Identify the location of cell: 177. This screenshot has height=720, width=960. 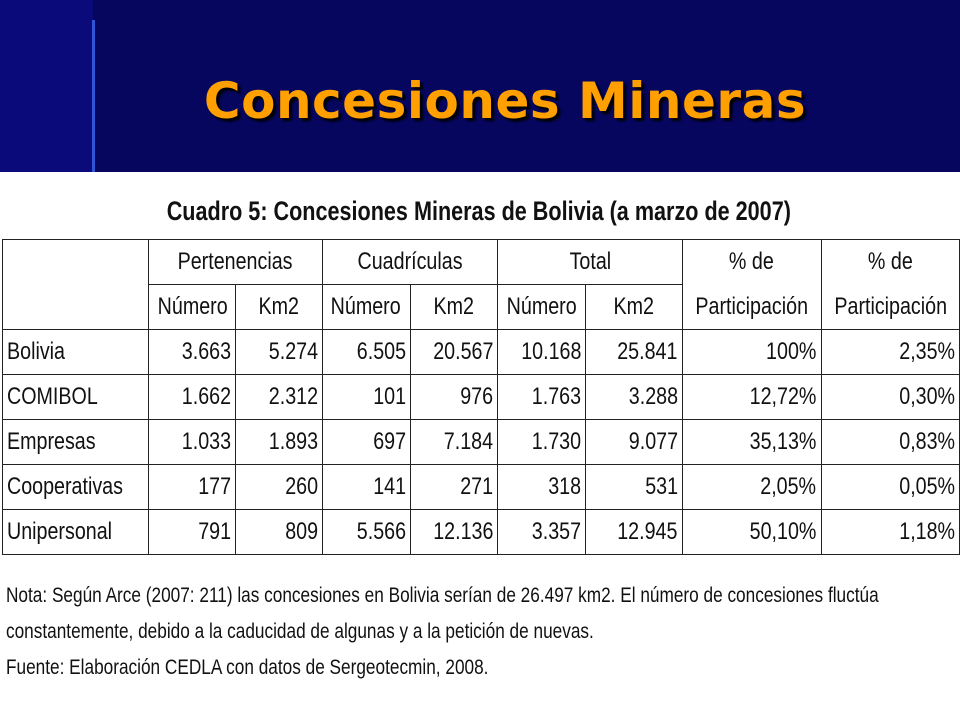
(192, 487).